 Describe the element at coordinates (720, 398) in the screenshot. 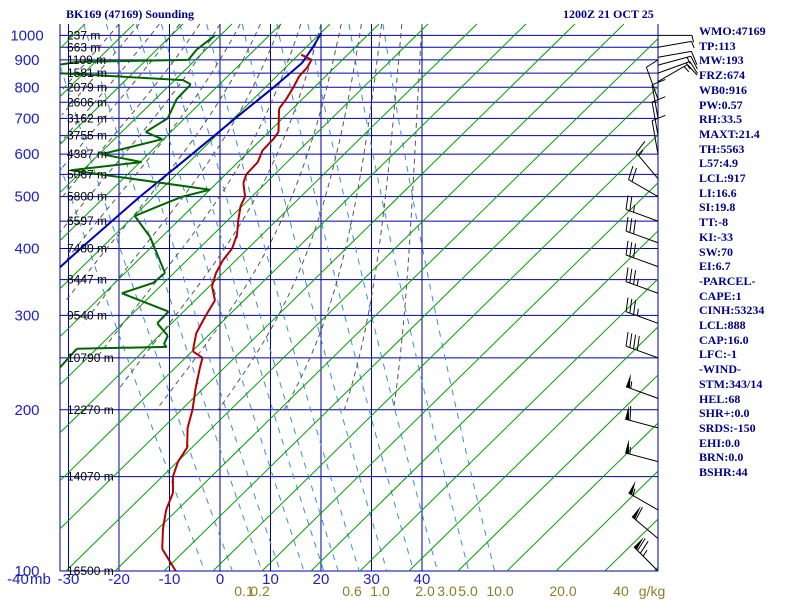

I see `index-item: HEL:68` at that location.